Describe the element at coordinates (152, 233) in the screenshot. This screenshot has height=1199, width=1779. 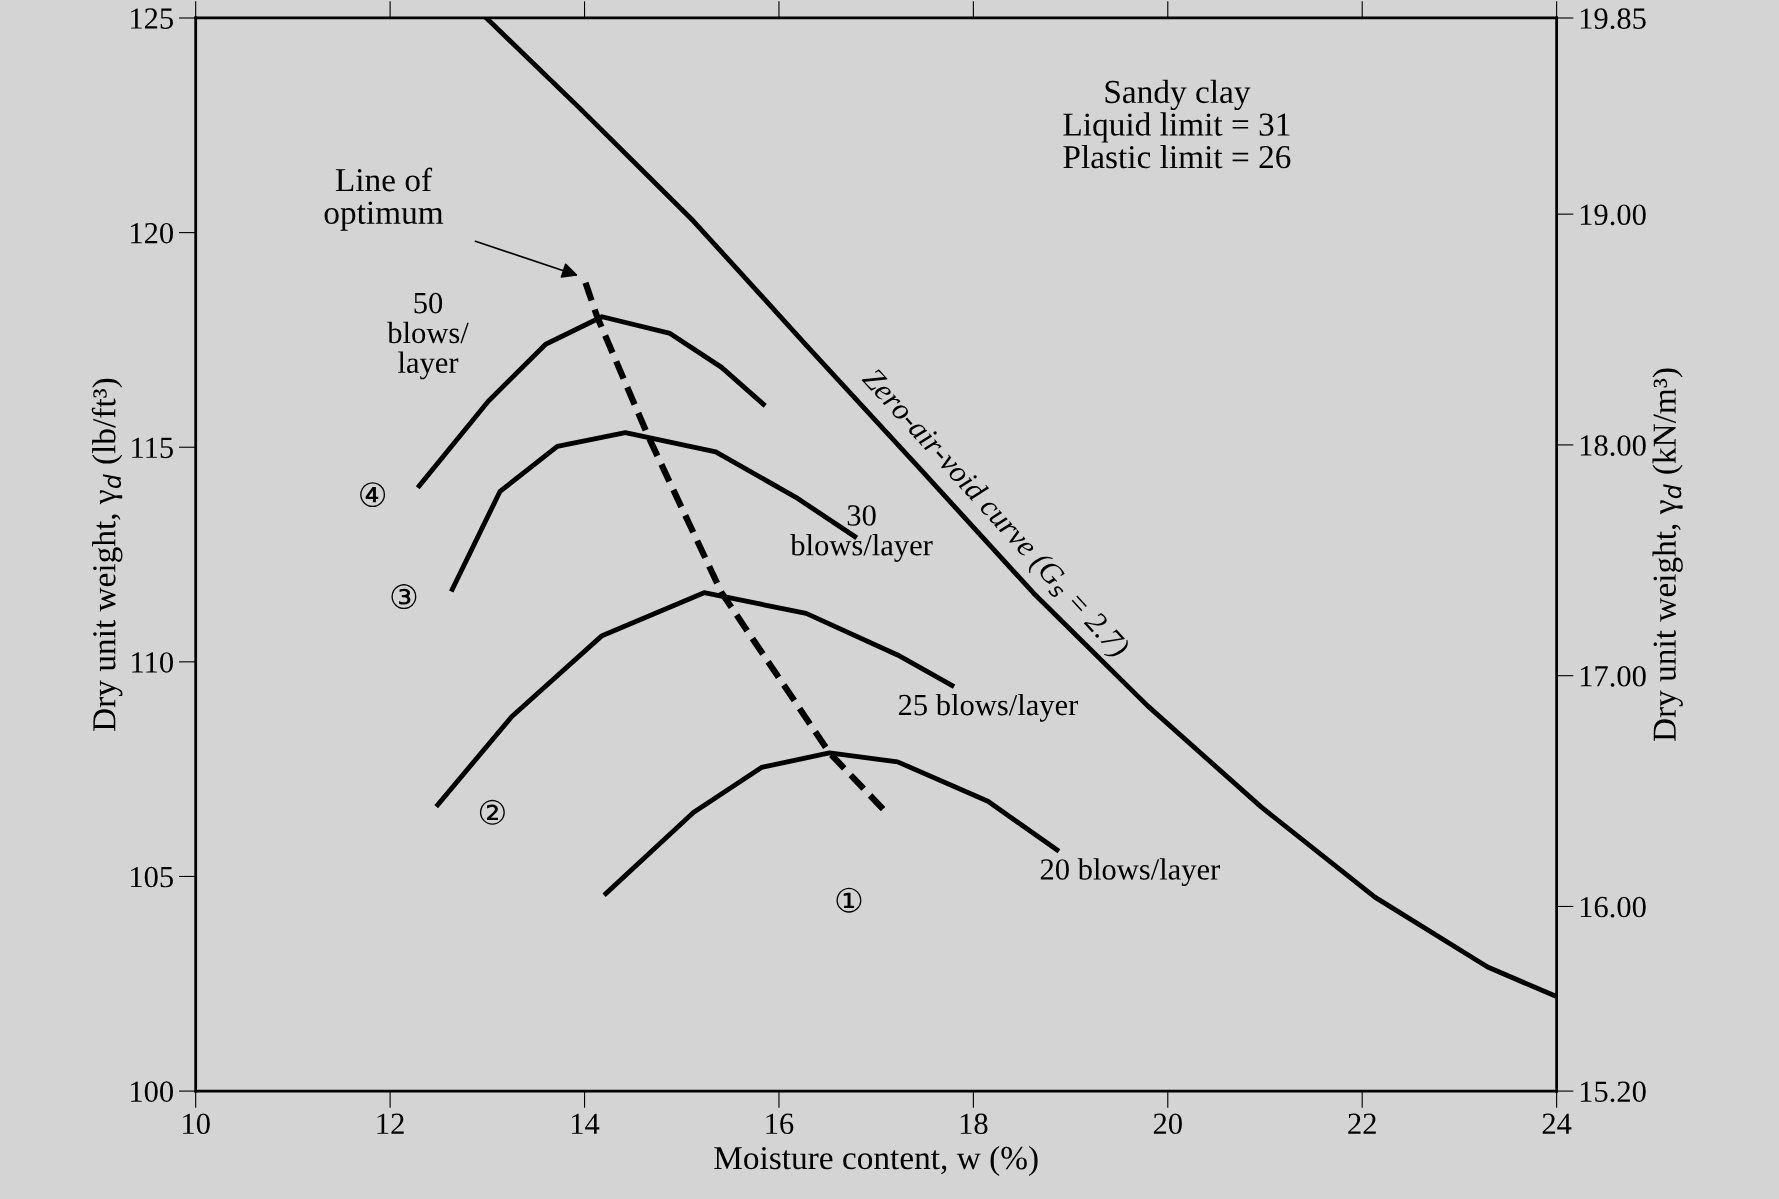
I see `y-tick-label: 120` at that location.